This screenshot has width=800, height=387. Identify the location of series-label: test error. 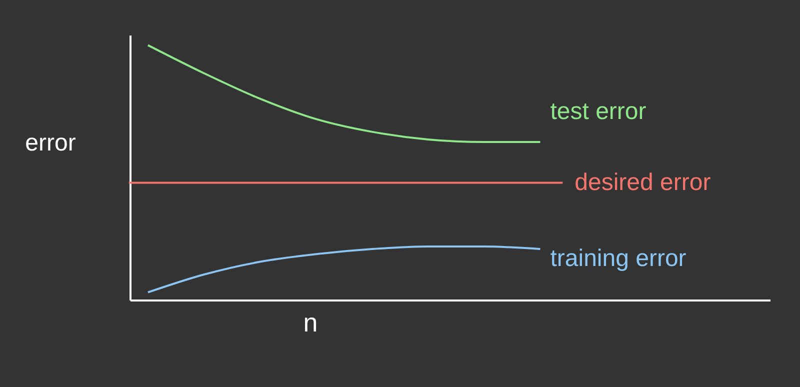
(598, 112).